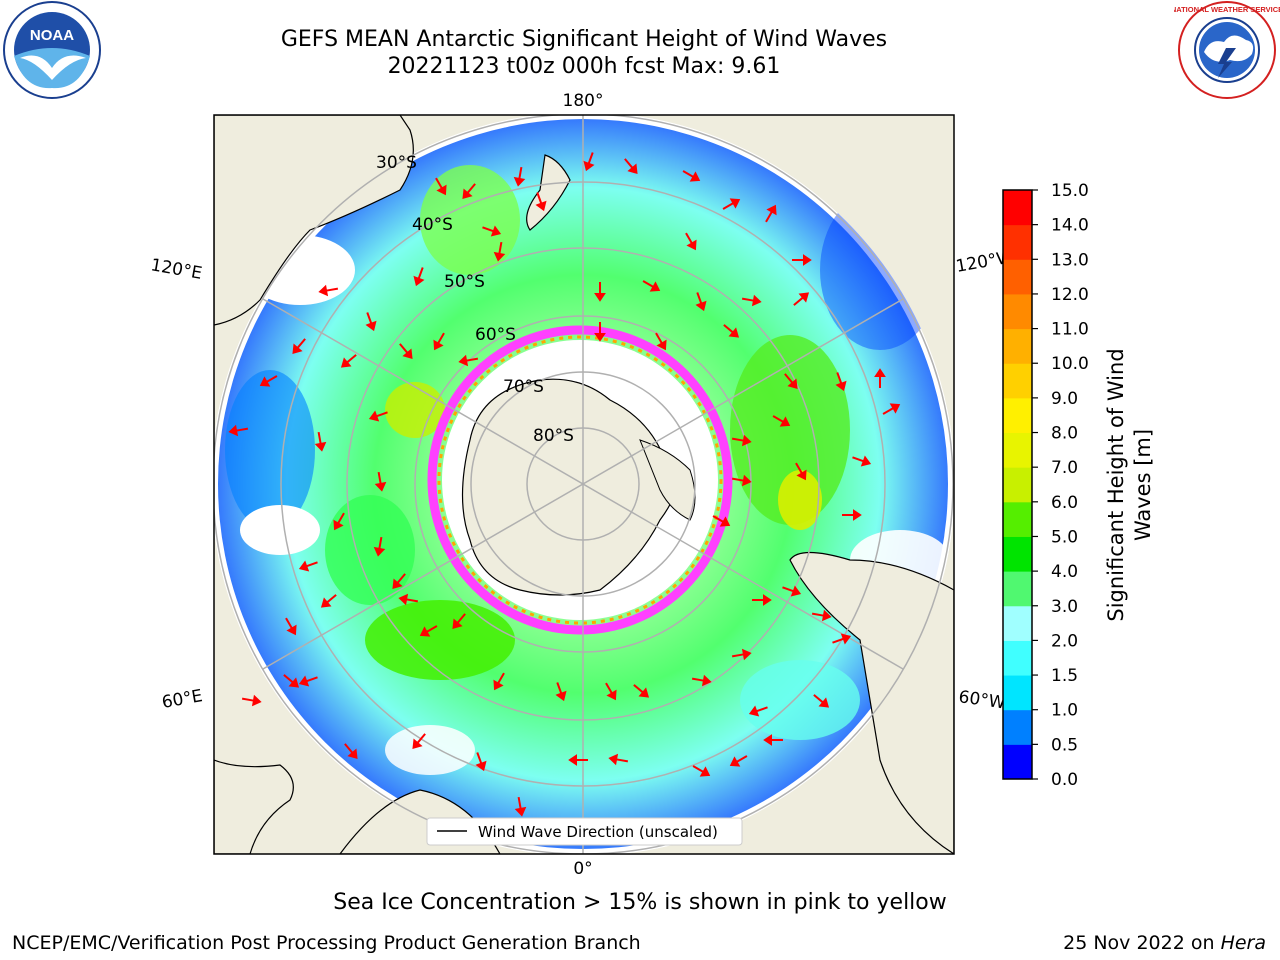 Image resolution: width=1280 pixels, height=960 pixels. Describe the element at coordinates (1070, 364) in the screenshot. I see `colorbar-tick-label: 10.0` at that location.